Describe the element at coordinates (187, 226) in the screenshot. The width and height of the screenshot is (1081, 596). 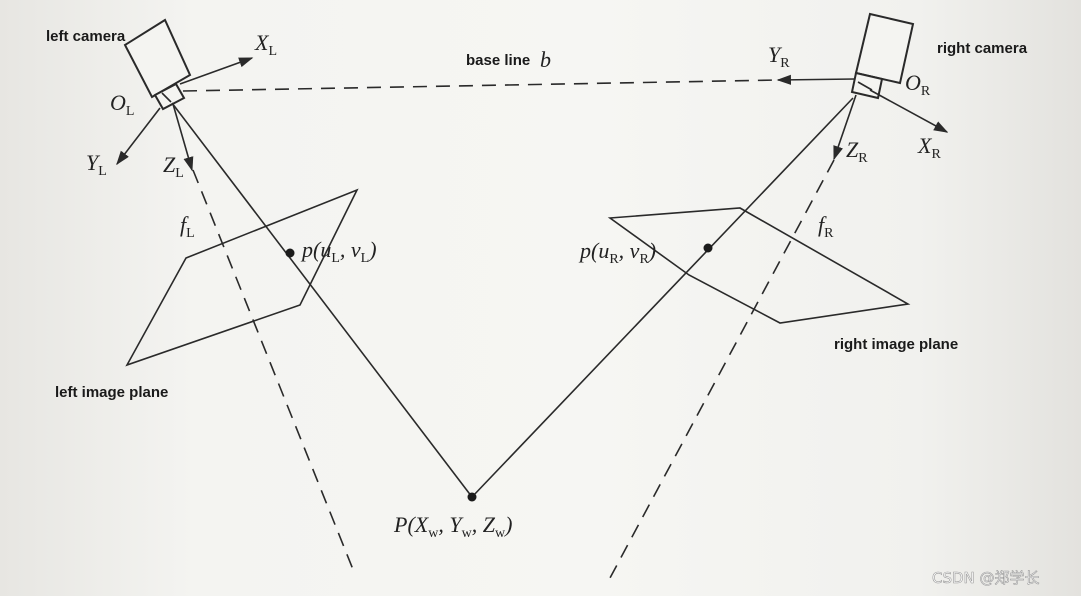
I see `f-left-label: fL` at that location.